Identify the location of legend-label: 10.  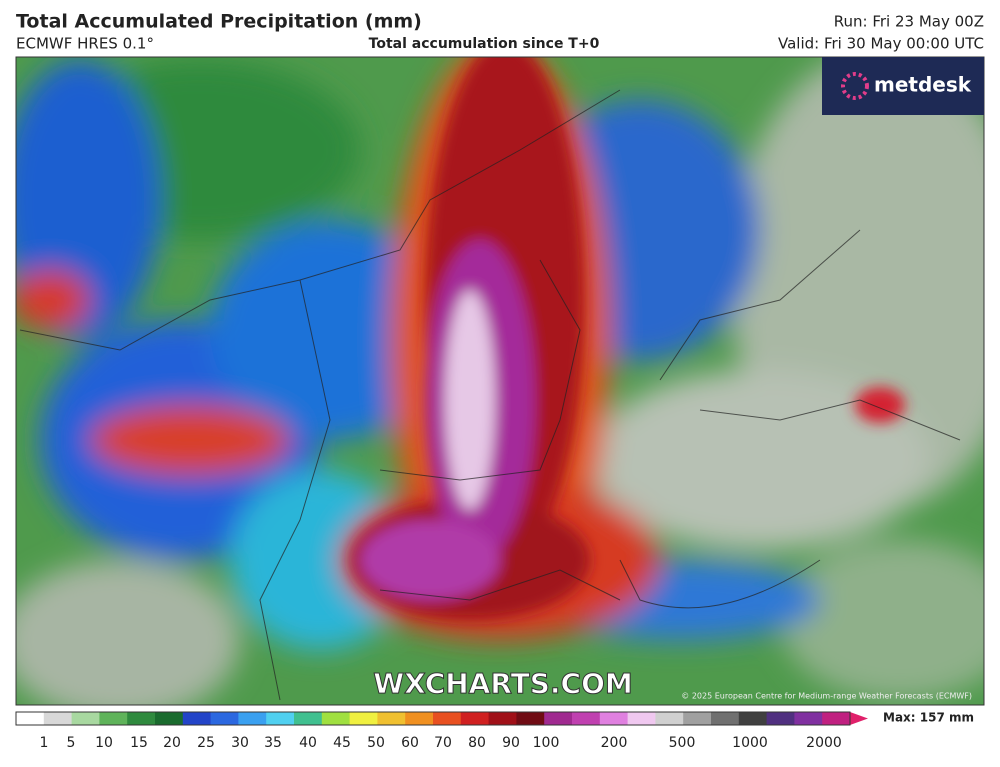
(104, 743).